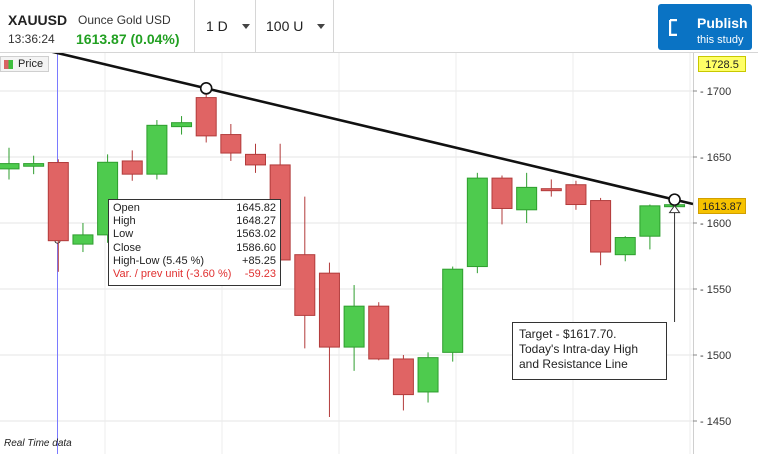 This screenshot has width=758, height=454. I want to click on axis-tick: - 1700, so click(712, 92).